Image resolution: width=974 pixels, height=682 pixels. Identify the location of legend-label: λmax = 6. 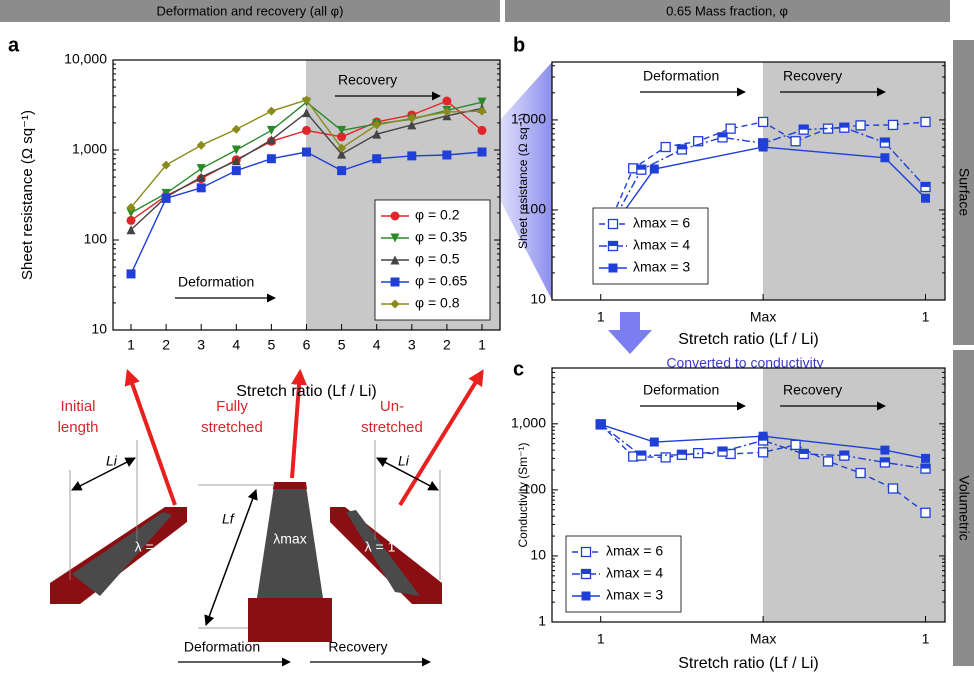
(634, 551).